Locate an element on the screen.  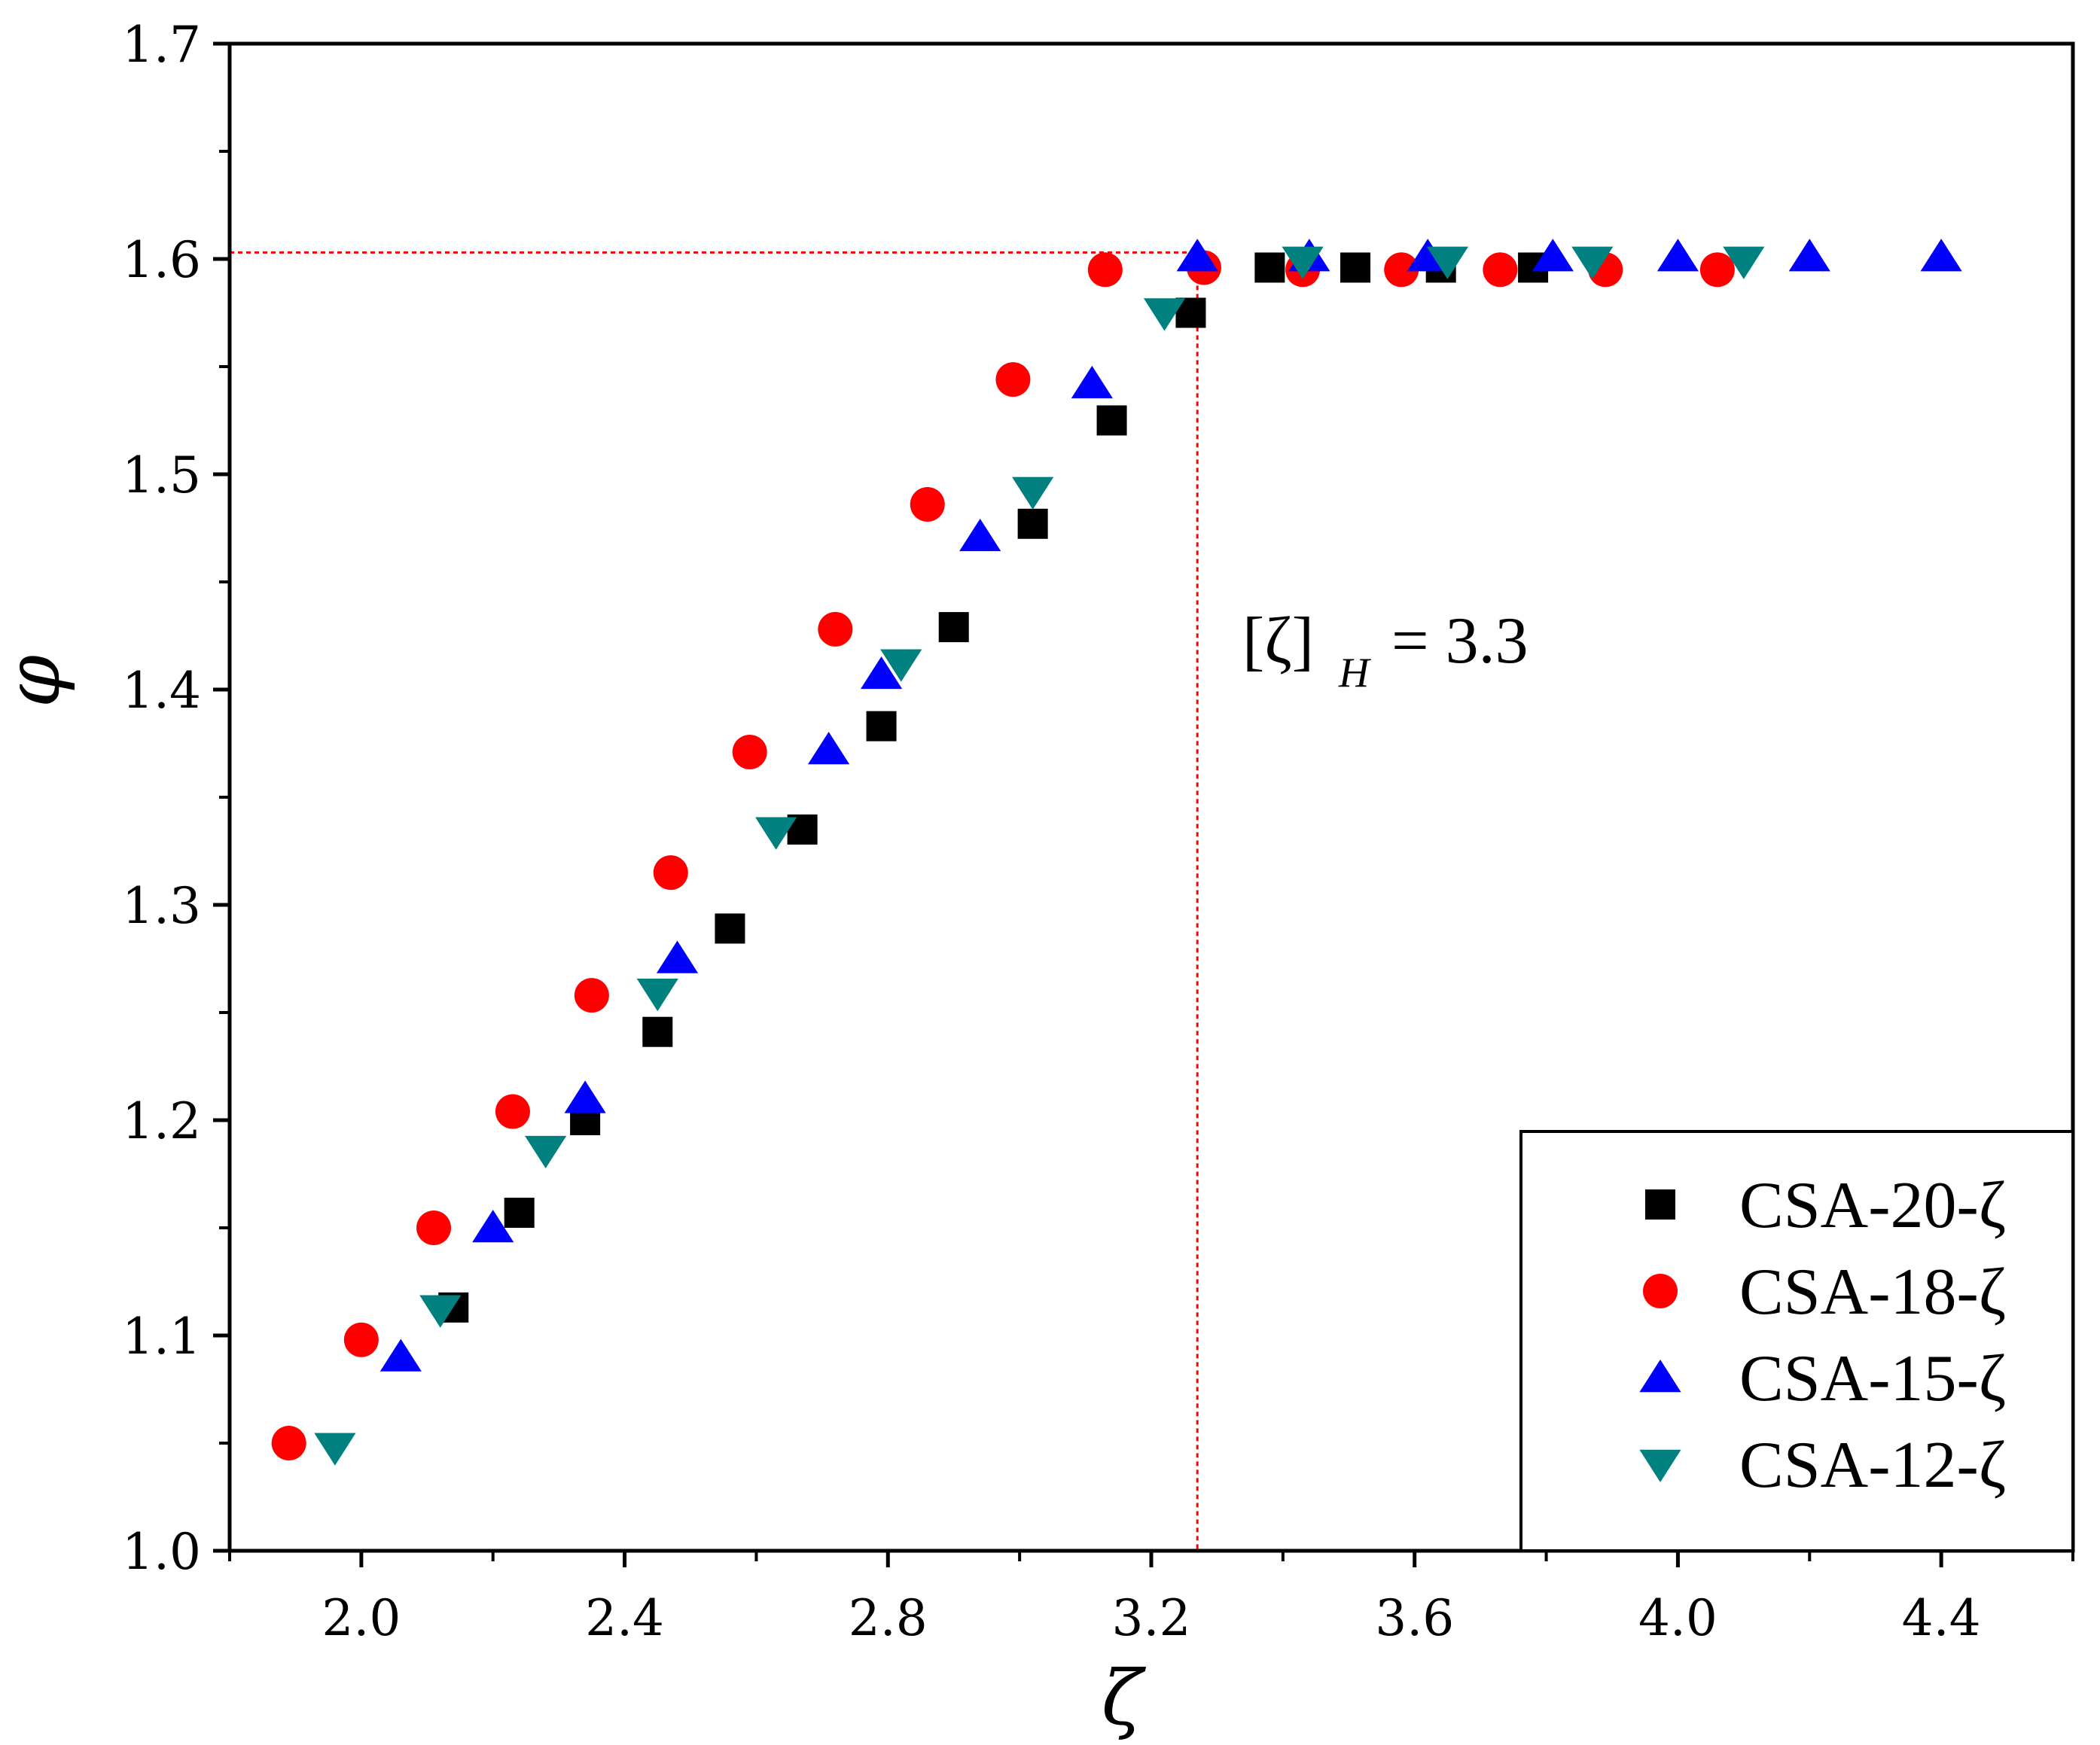
x-tick-label: 2.0 is located at coordinates (361, 1618).